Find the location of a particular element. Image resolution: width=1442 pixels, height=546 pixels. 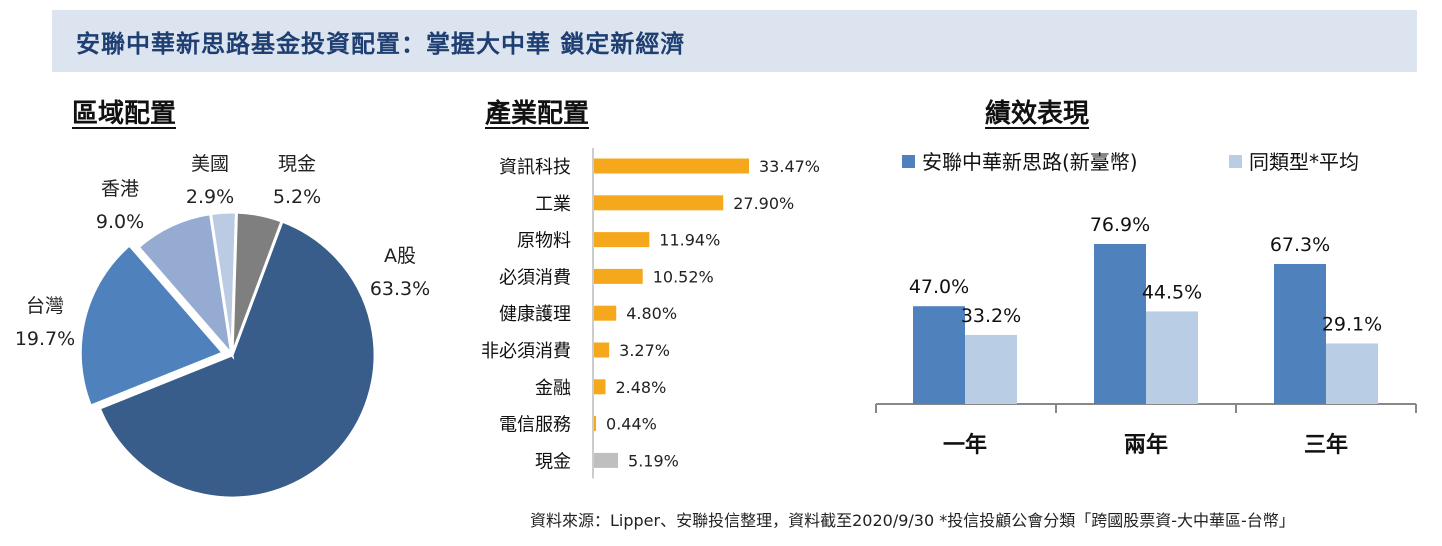

performance-section-title: 績效表現 is located at coordinates (1037, 114).